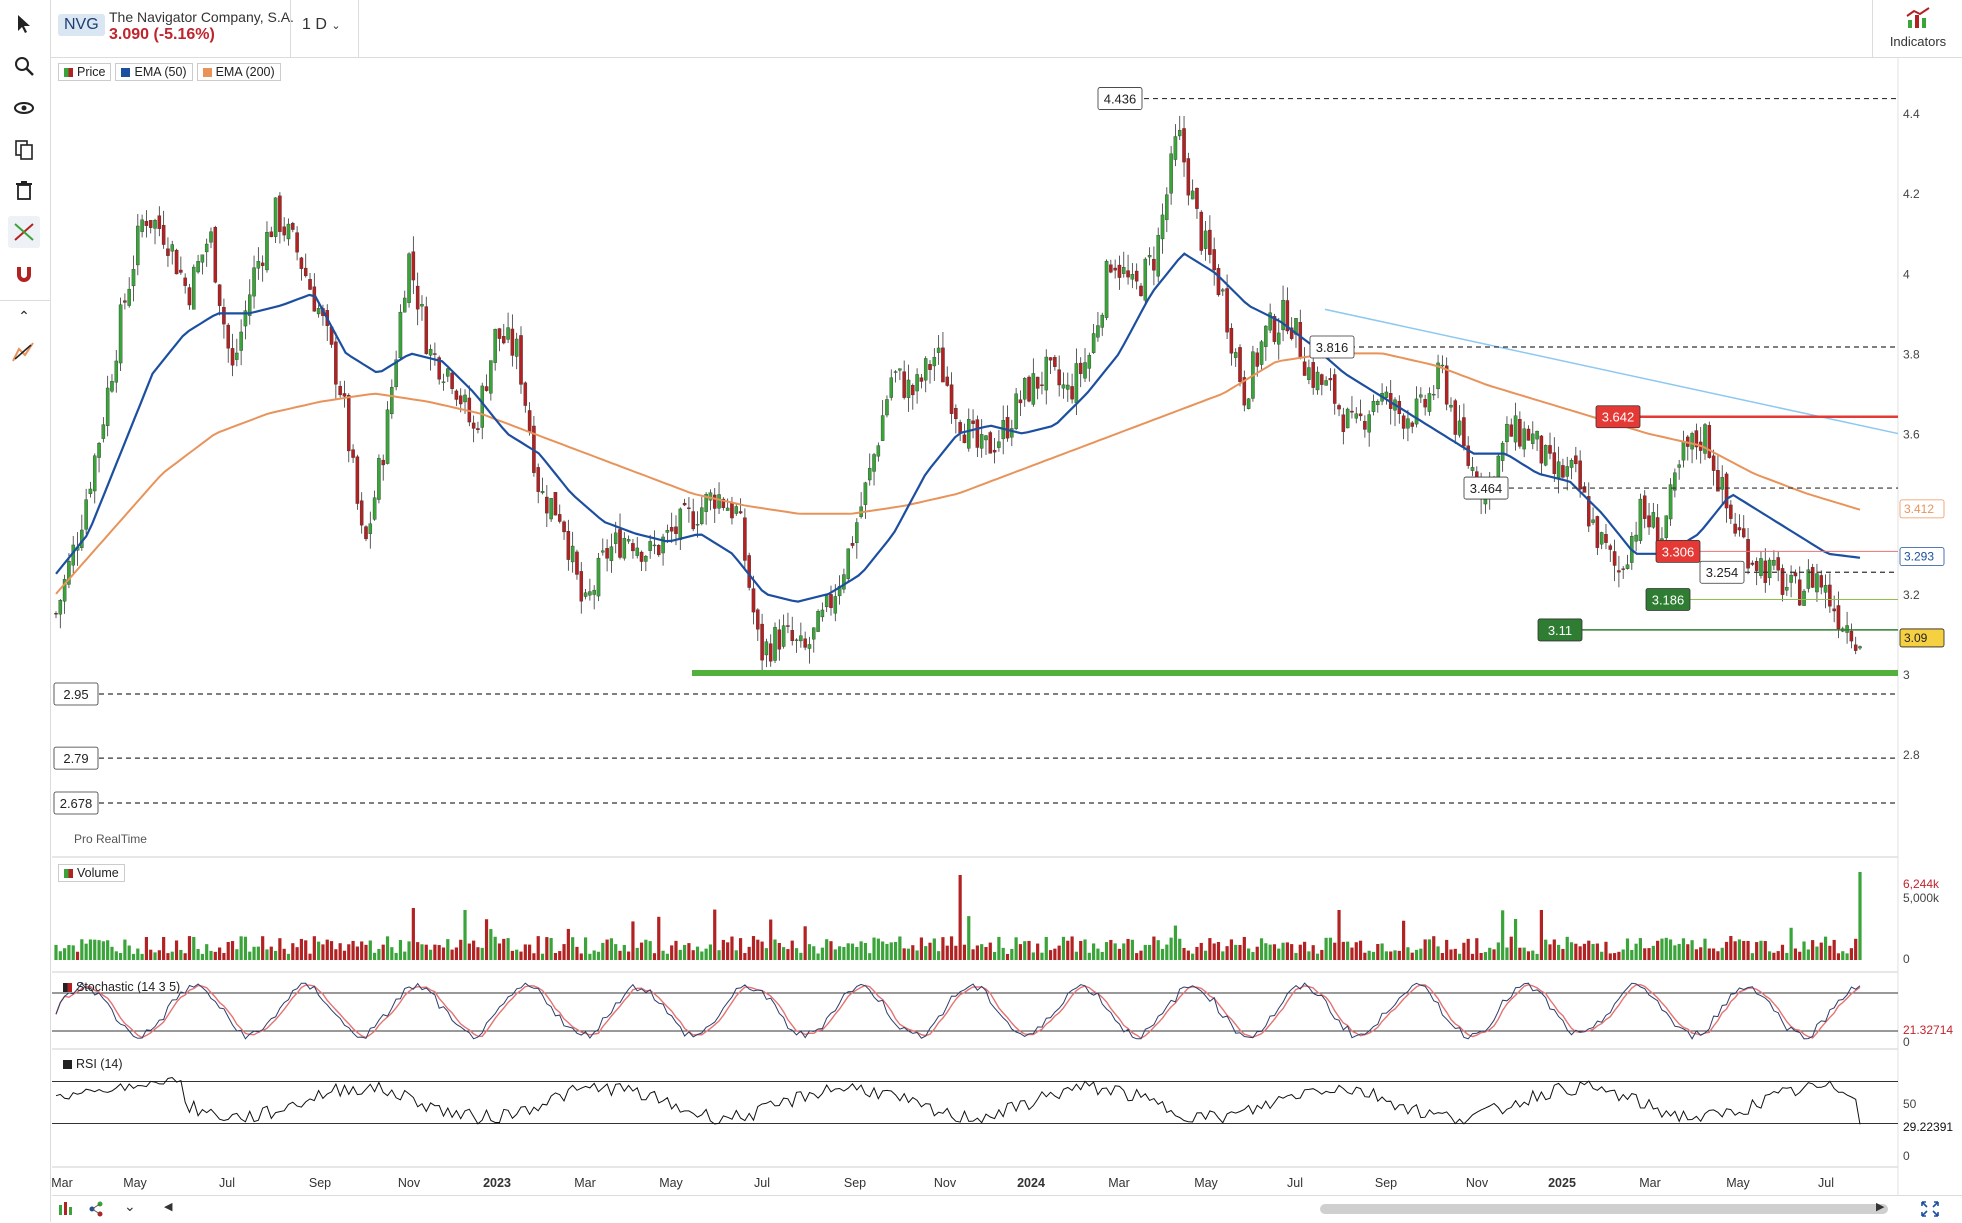  Describe the element at coordinates (24, 190) in the screenshot. I see `trash-icon` at that location.